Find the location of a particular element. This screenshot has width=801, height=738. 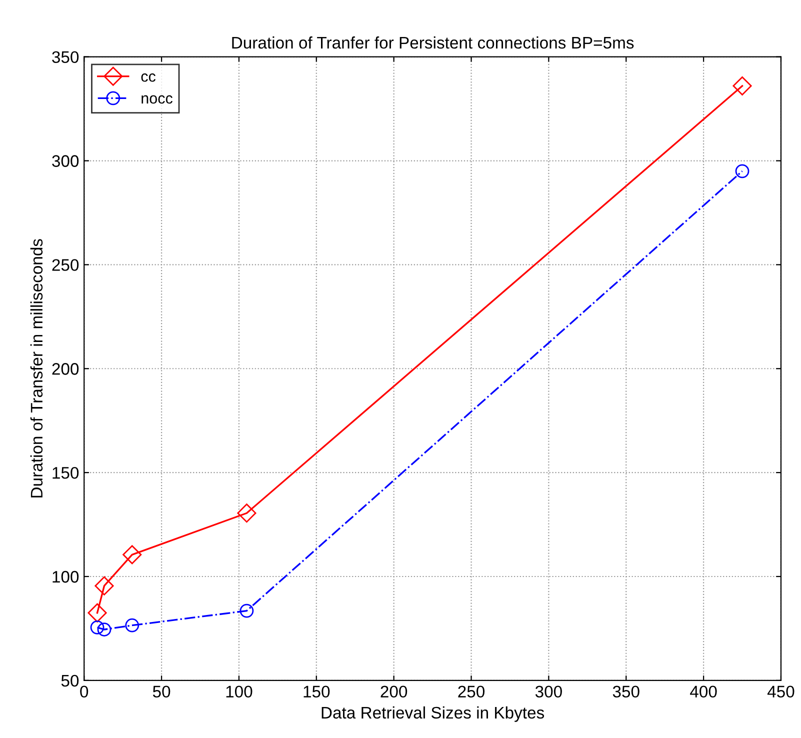

x-axis-title: Data Retrieval Sizes in Kbytes is located at coordinates (433, 714).